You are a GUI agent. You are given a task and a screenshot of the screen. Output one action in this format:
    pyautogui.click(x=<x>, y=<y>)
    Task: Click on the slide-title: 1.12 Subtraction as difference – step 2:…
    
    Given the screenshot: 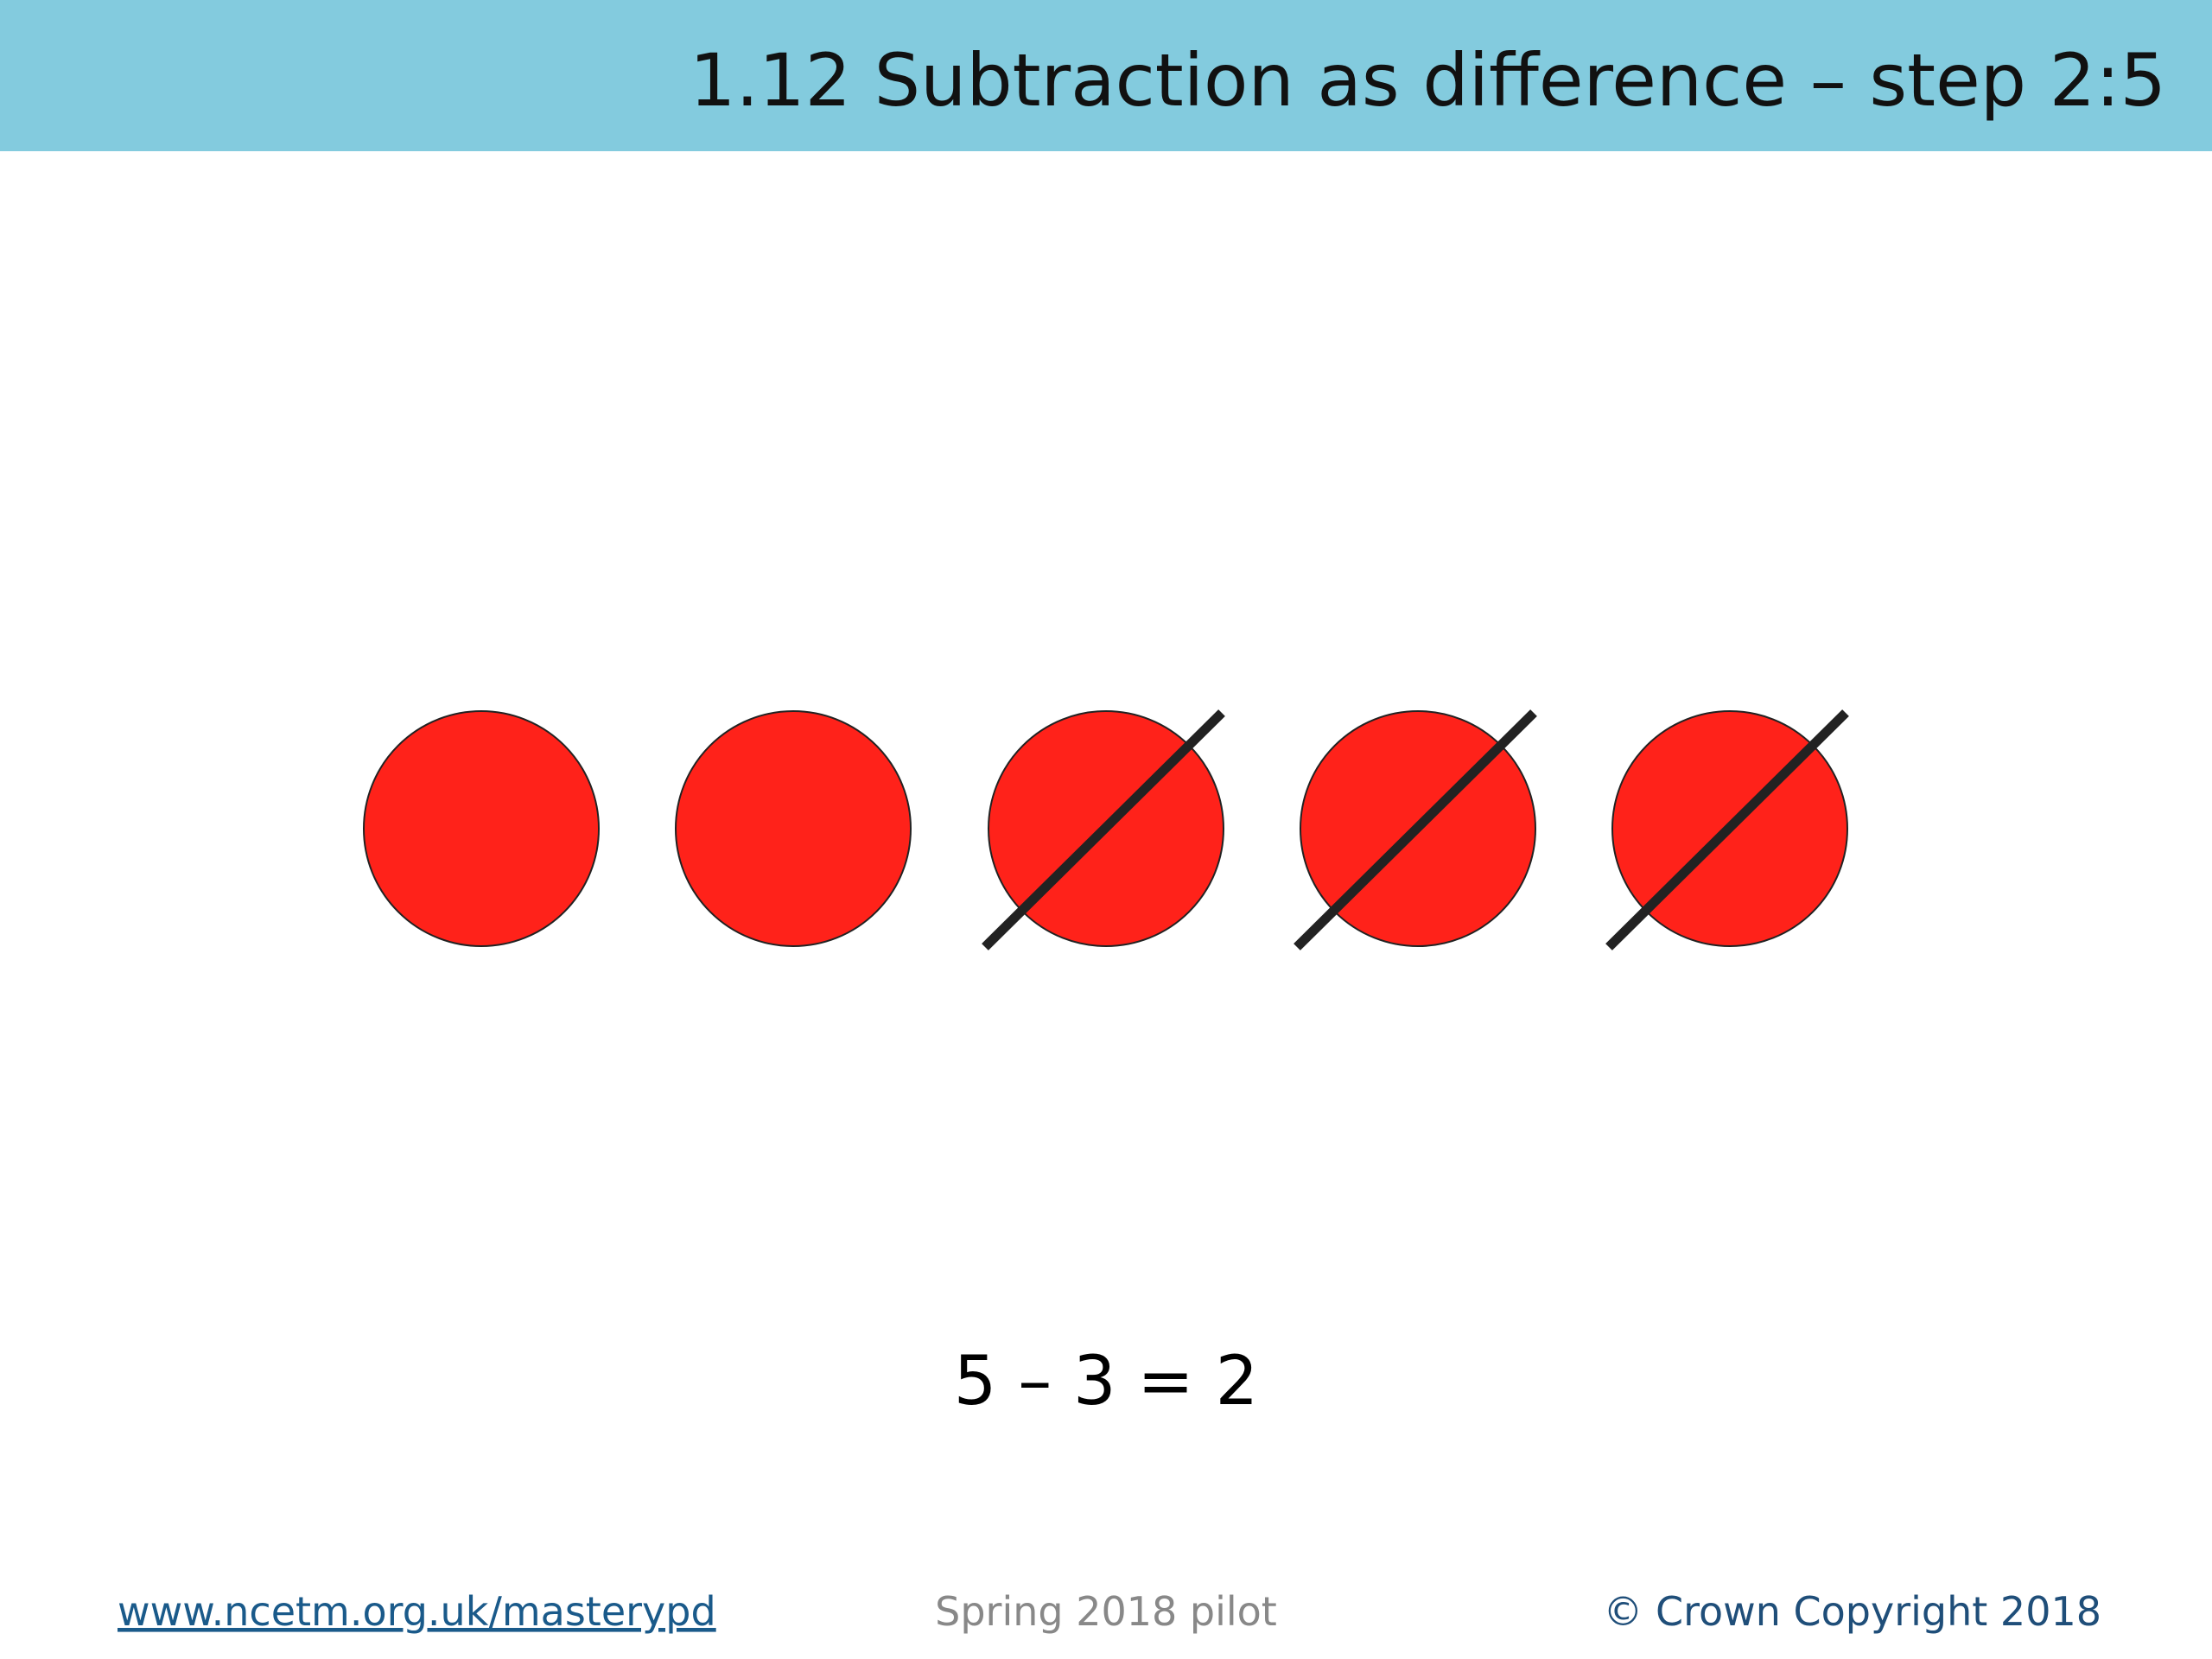 What is the action you would take?
    pyautogui.click(x=1428, y=80)
    